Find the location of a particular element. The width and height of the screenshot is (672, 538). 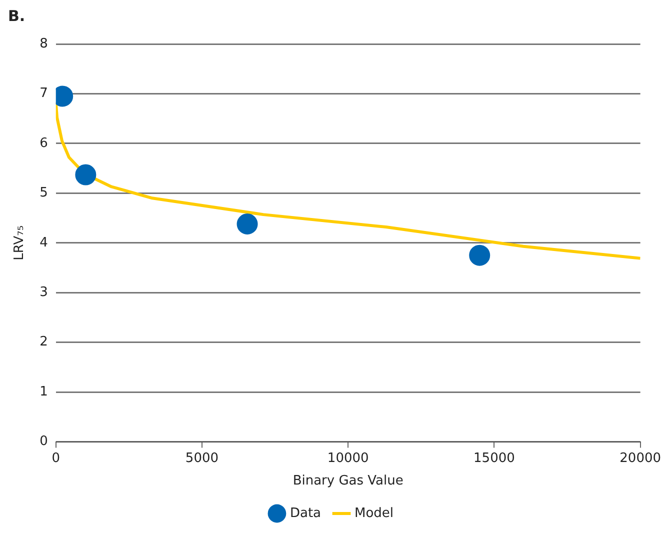

y-tick-label: 4 is located at coordinates (44, 242).